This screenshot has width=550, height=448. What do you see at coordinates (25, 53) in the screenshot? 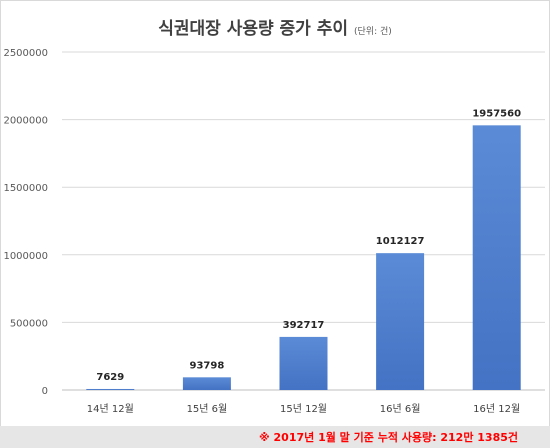
I see `y-tick-label: 2500000` at bounding box center [25, 53].